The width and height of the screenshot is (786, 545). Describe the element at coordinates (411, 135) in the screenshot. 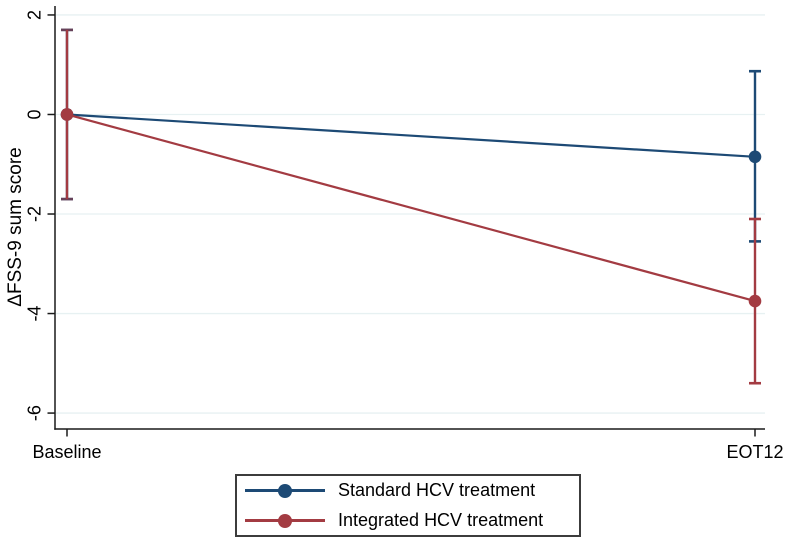

I see `series-line` at that location.